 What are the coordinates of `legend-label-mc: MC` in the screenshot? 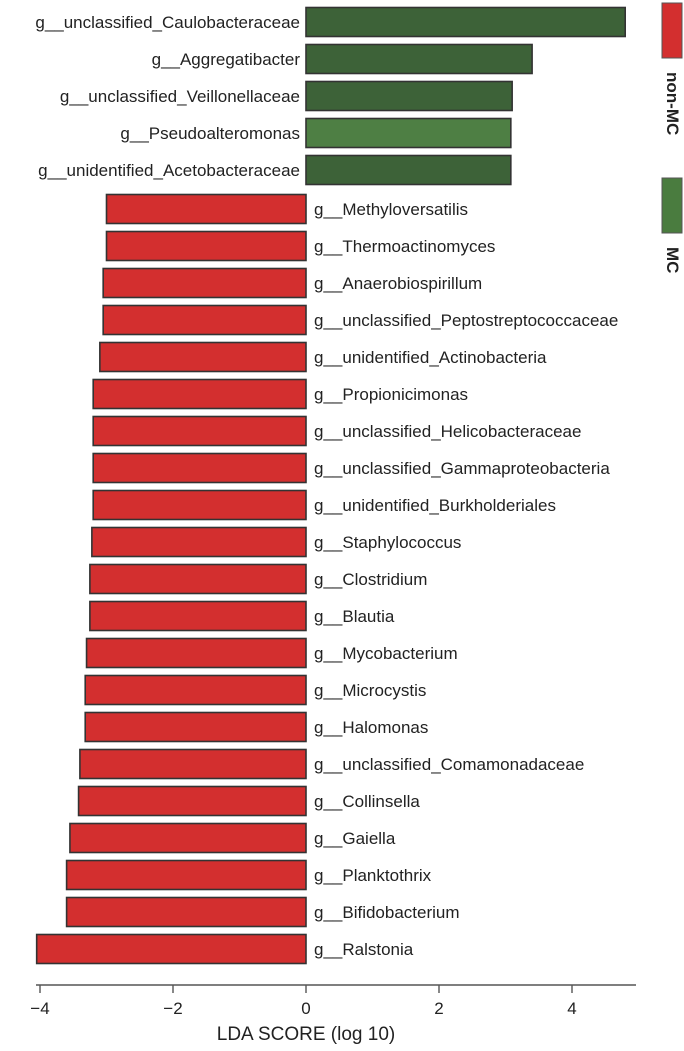 It's located at (672, 260).